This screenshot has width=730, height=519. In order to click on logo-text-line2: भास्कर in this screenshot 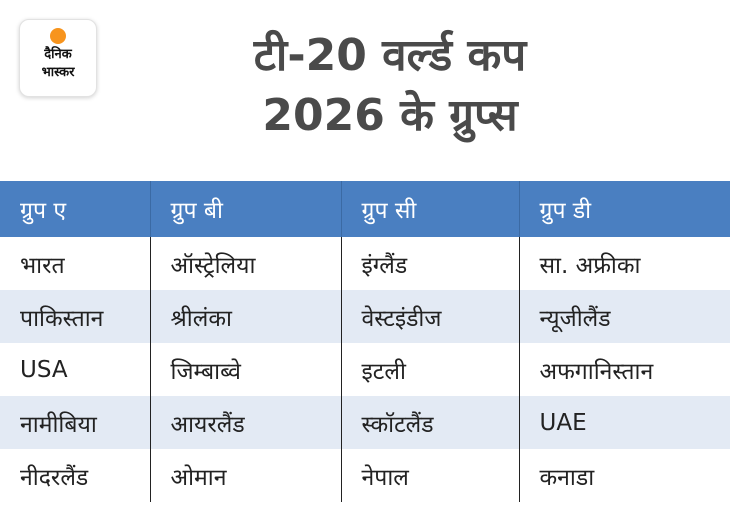, I will do `click(58, 72)`.